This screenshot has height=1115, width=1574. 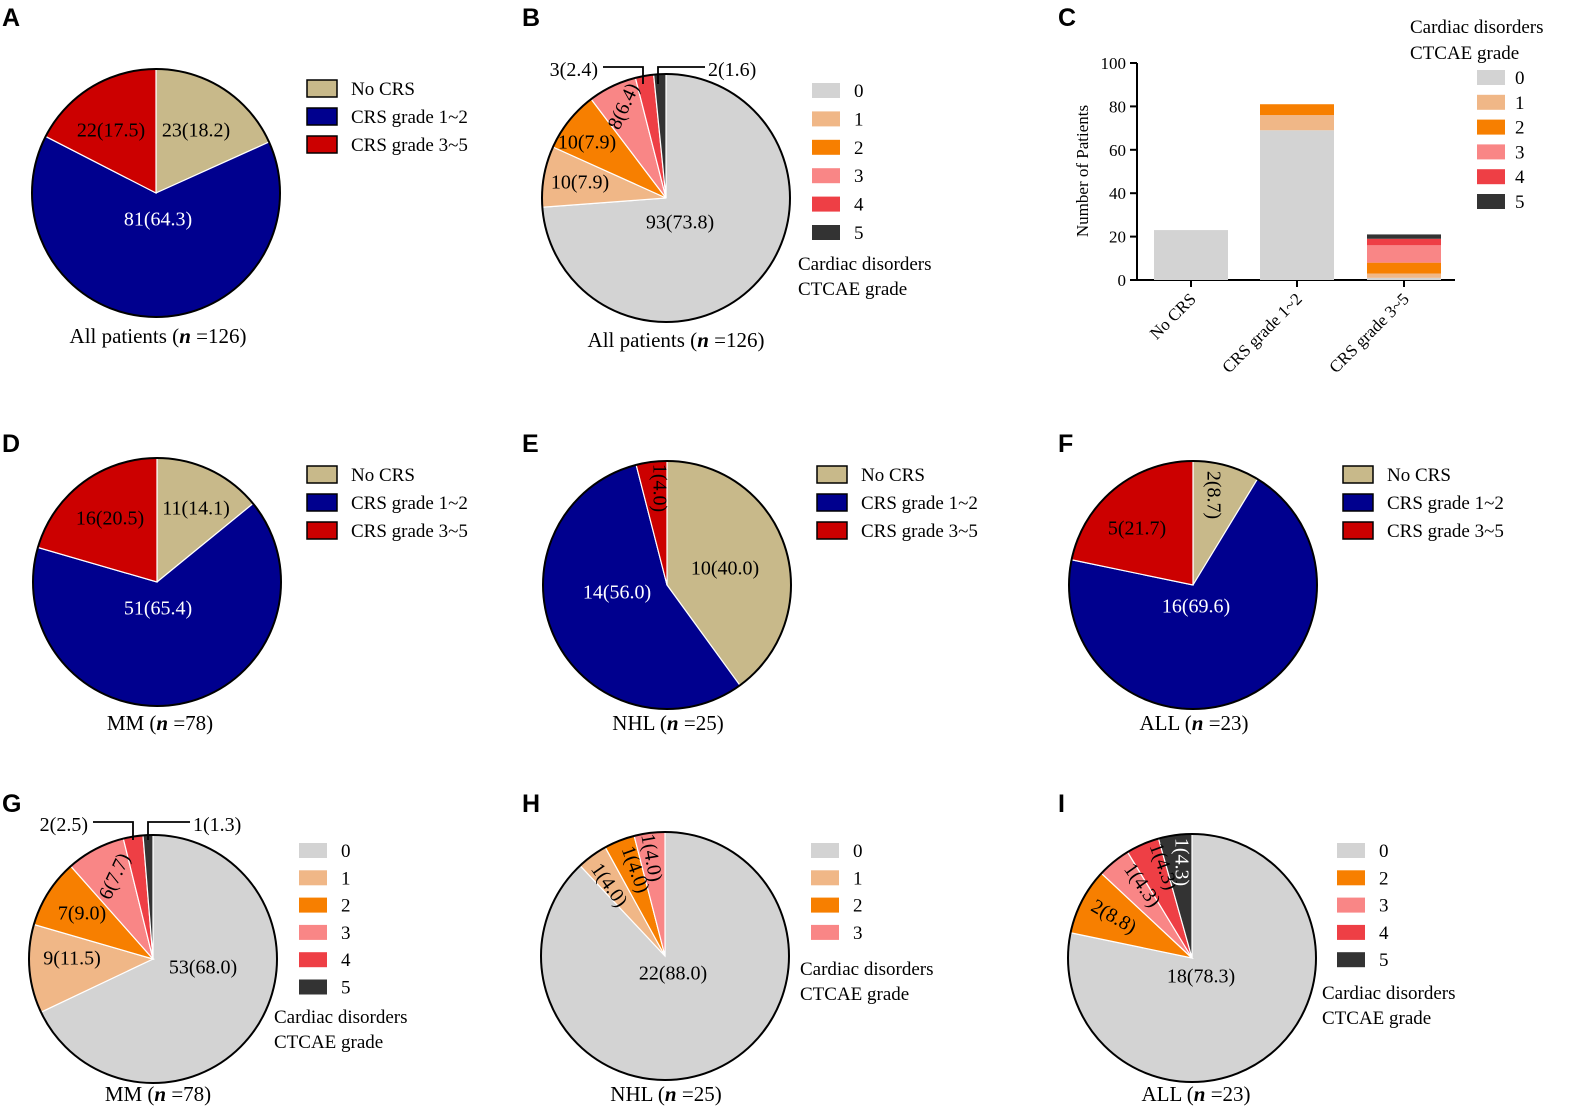 What do you see at coordinates (1376, 1018) in the screenshot?
I see `legend-title-i-2: CTCAE grade` at bounding box center [1376, 1018].